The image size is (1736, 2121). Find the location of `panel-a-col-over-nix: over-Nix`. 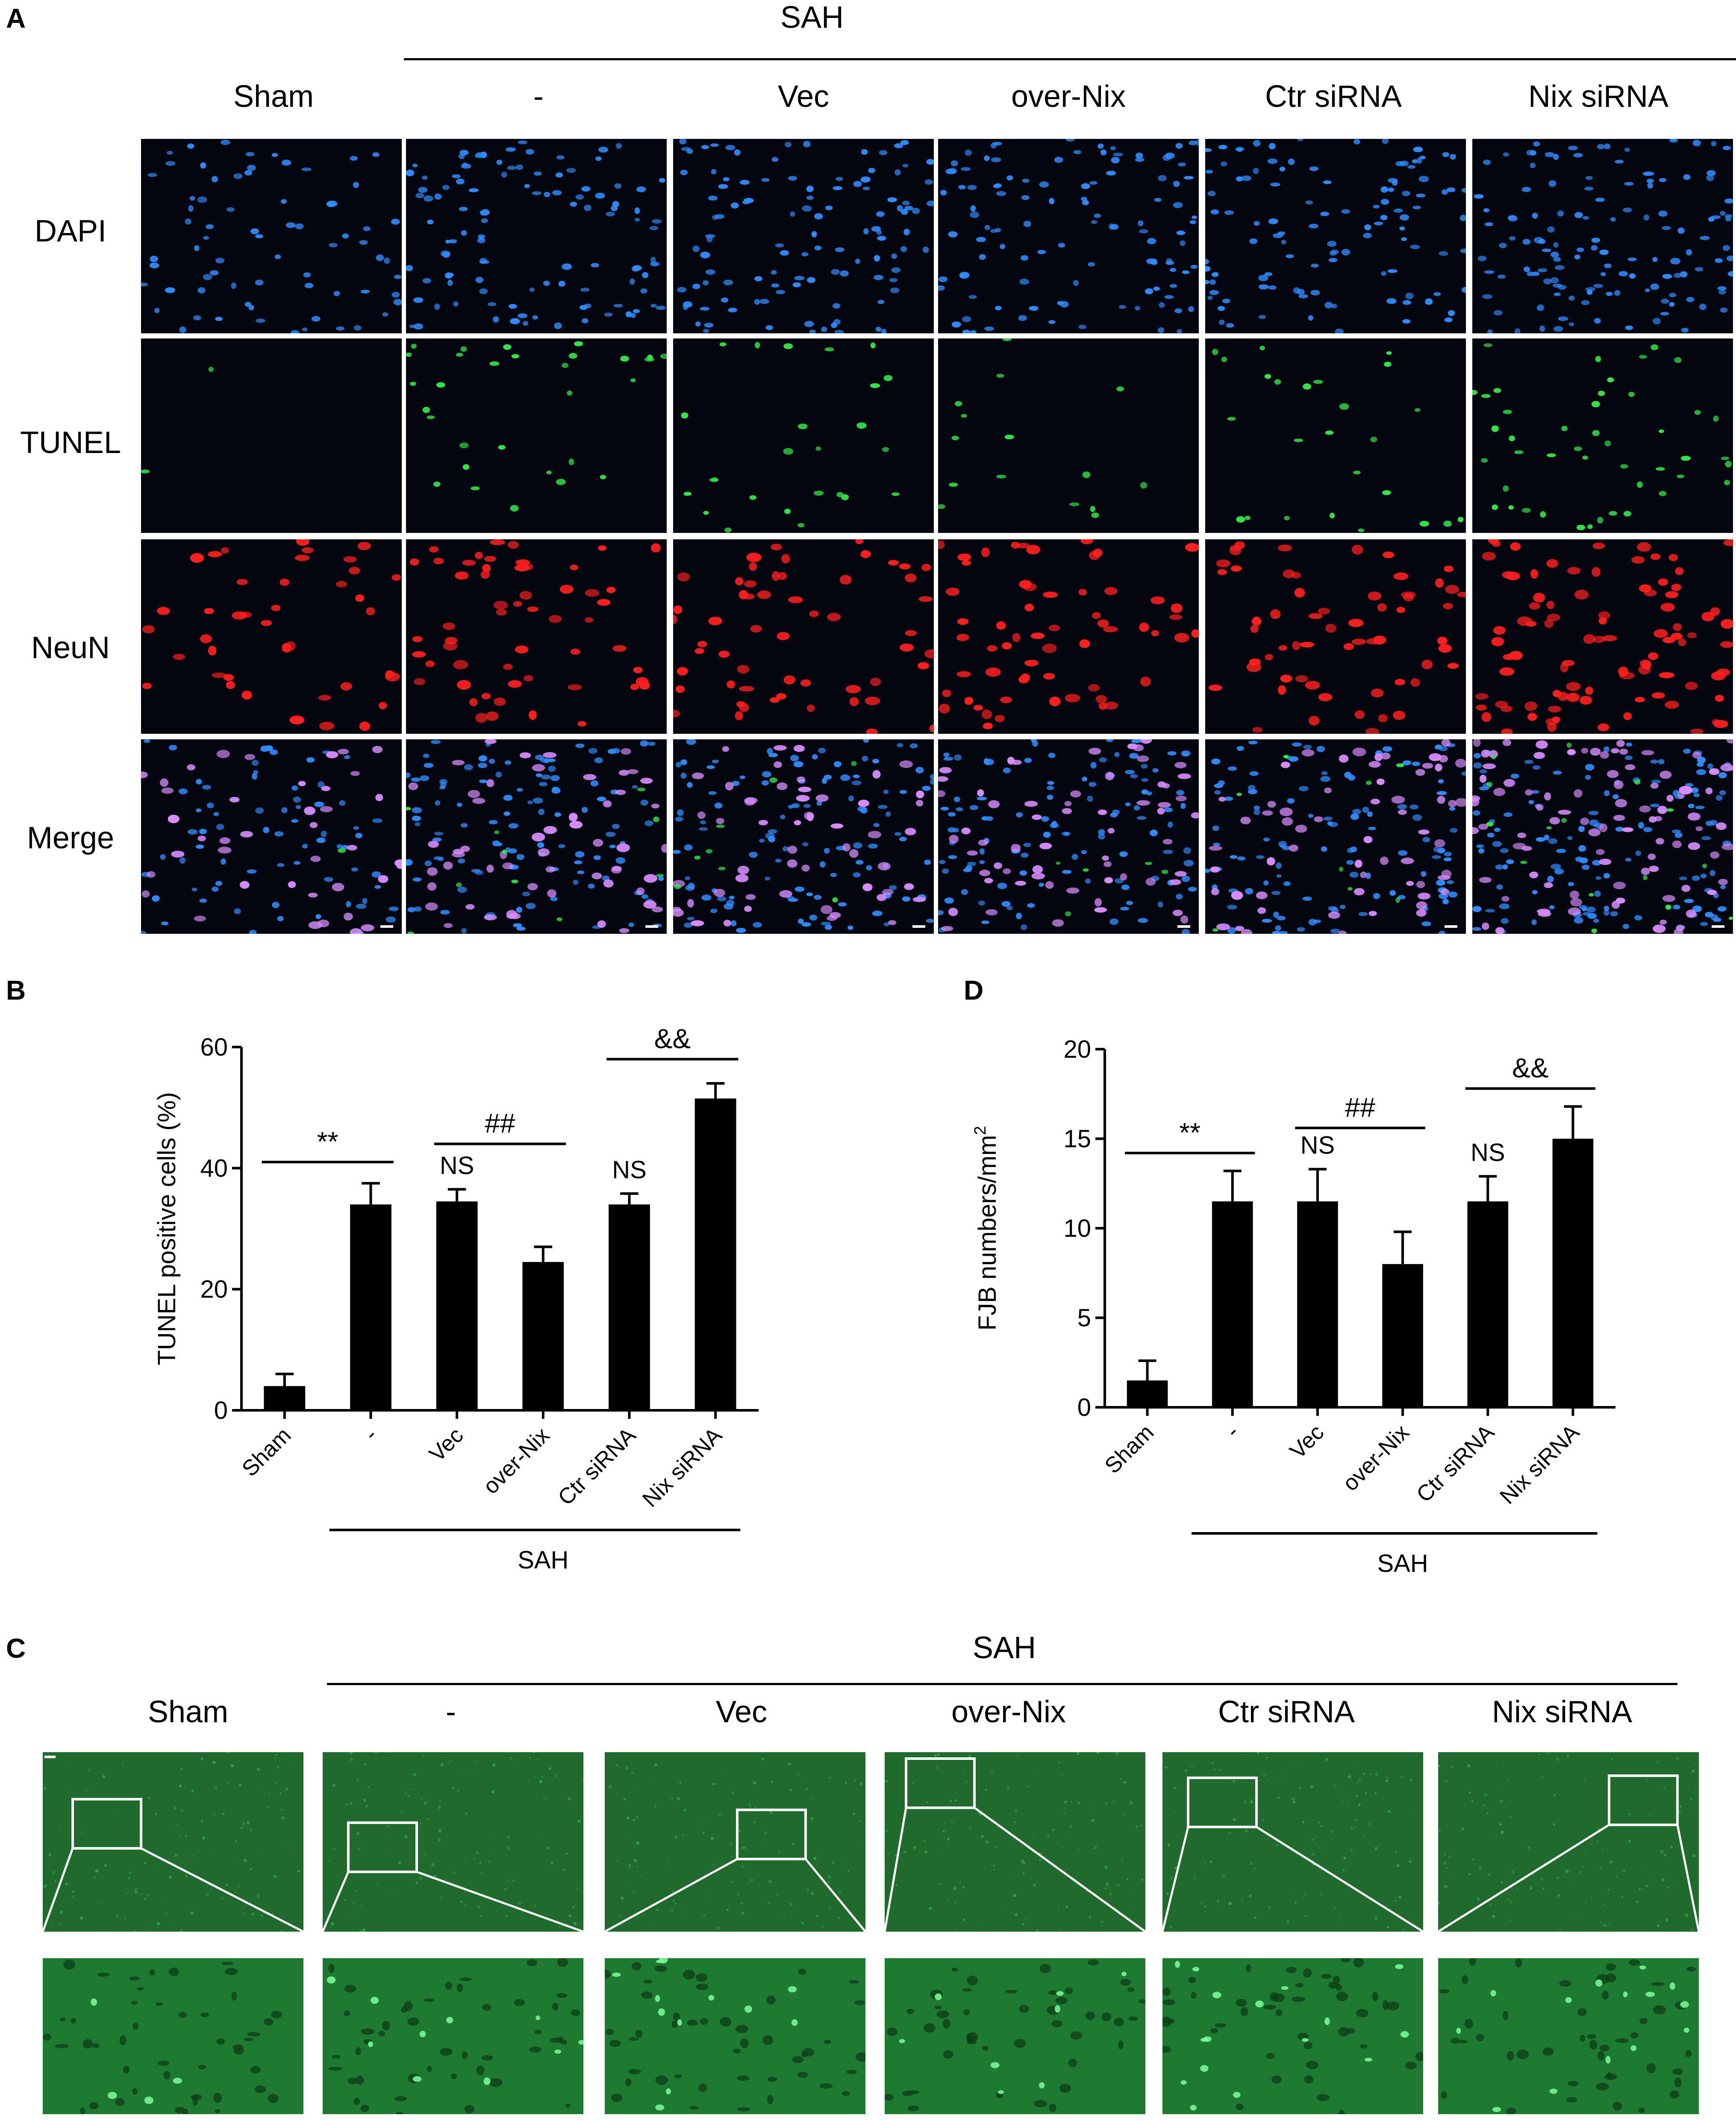

panel-a-col-over-nix: over-Nix is located at coordinates (1068, 96).